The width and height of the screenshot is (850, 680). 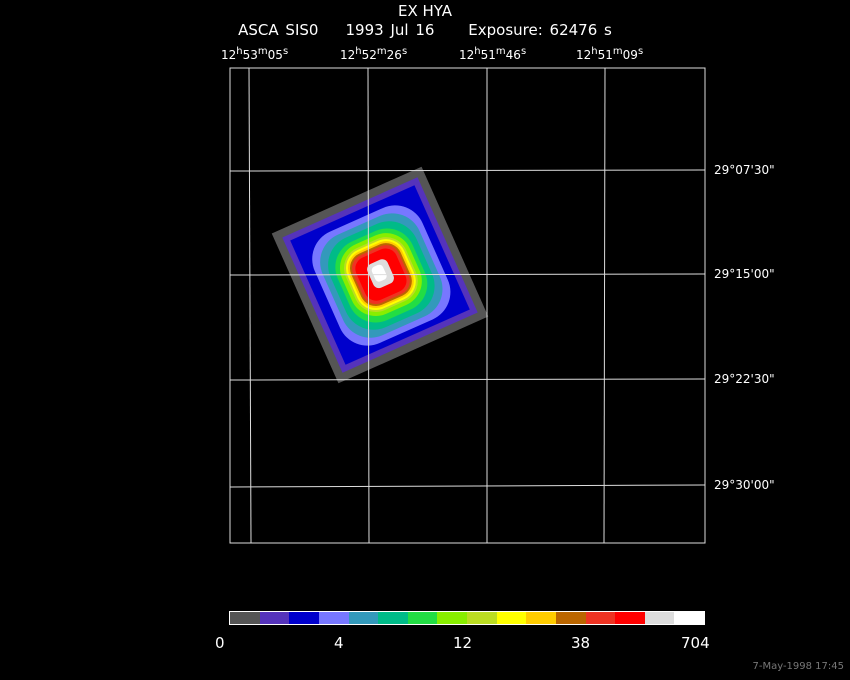 What do you see at coordinates (581, 643) in the screenshot?
I see `colorbar-label: 38` at bounding box center [581, 643].